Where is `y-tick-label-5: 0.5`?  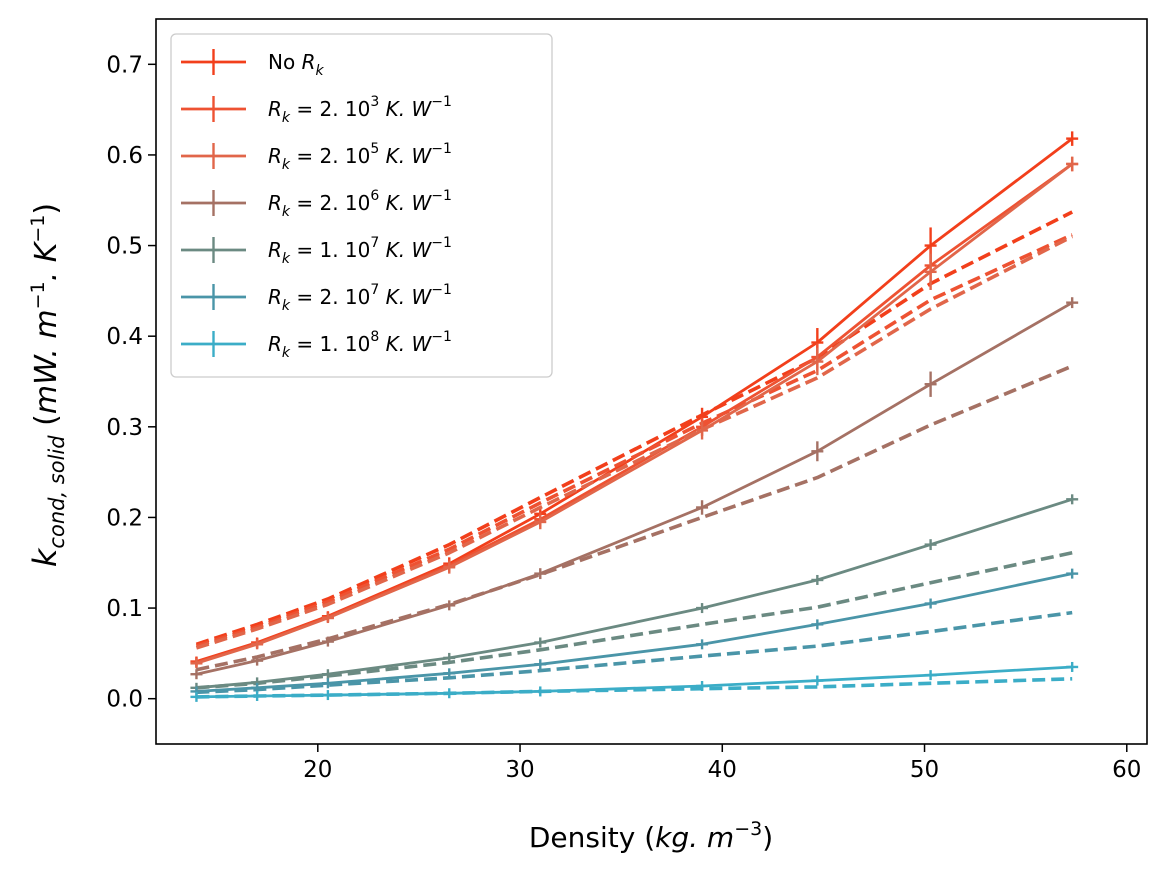
y-tick-label-5: 0.5 is located at coordinates (124, 247).